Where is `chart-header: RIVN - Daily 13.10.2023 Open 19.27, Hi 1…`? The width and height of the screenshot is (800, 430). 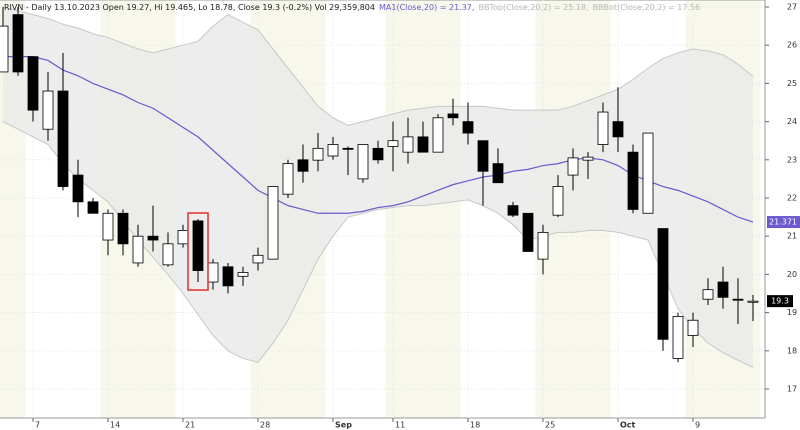 chart-header: RIVN - Daily 13.10.2023 Open 19.27, Hi 1… is located at coordinates (352, 7).